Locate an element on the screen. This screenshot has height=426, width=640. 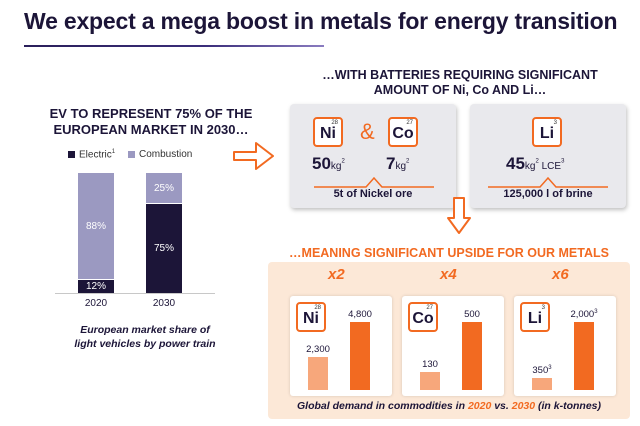
legend-swatch-combustion is located at coordinates (131, 154).